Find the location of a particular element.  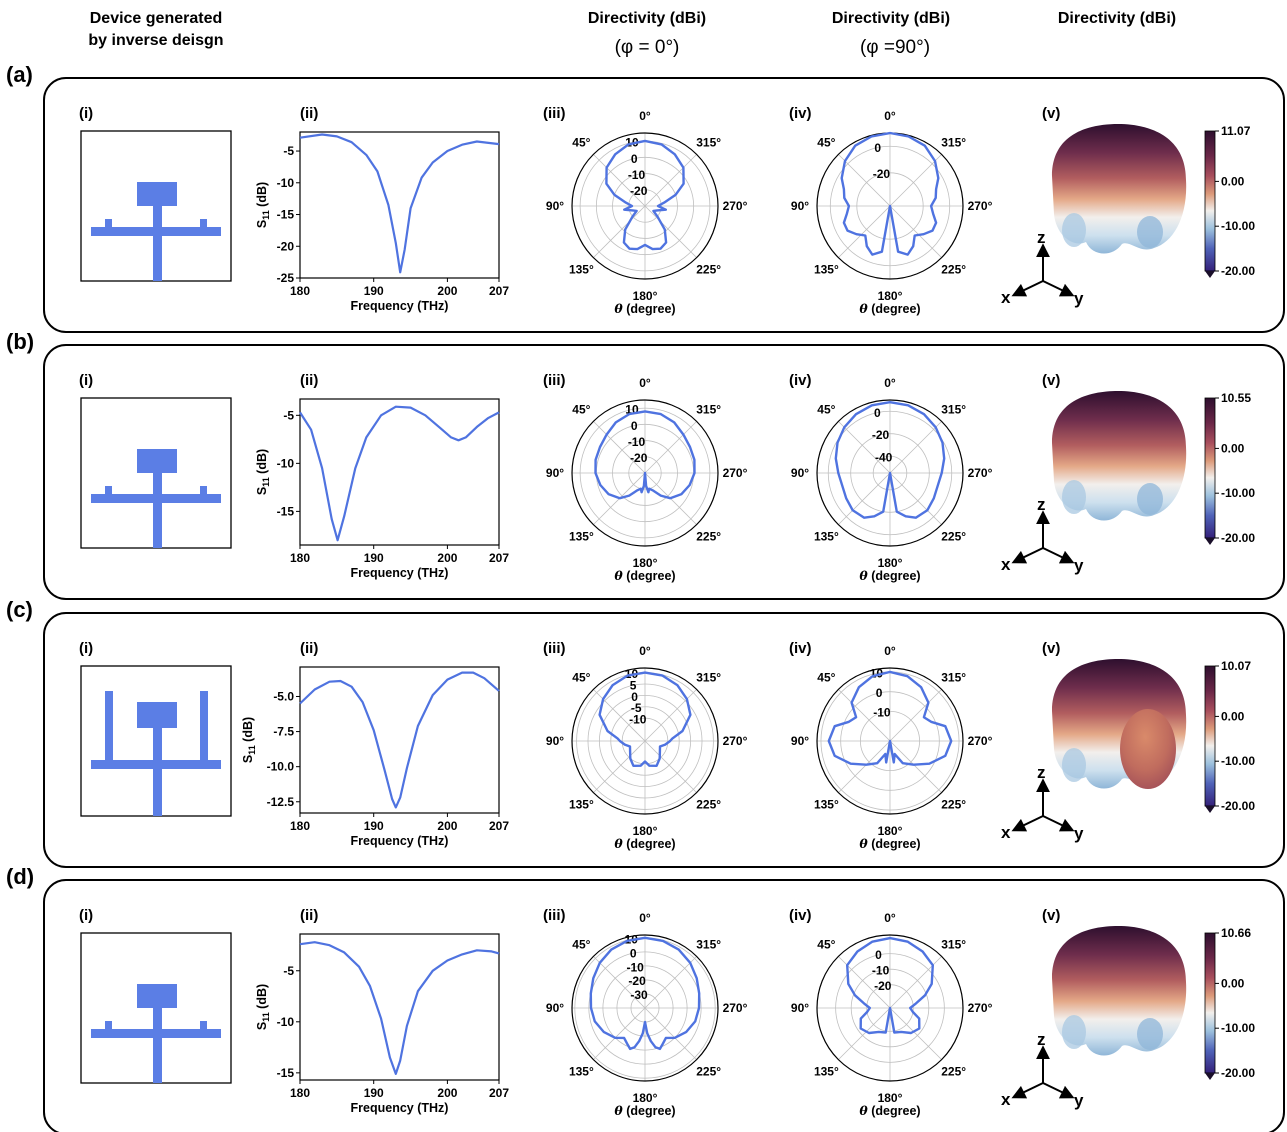

s11-ytick-label: -25 is located at coordinates (286, 278).